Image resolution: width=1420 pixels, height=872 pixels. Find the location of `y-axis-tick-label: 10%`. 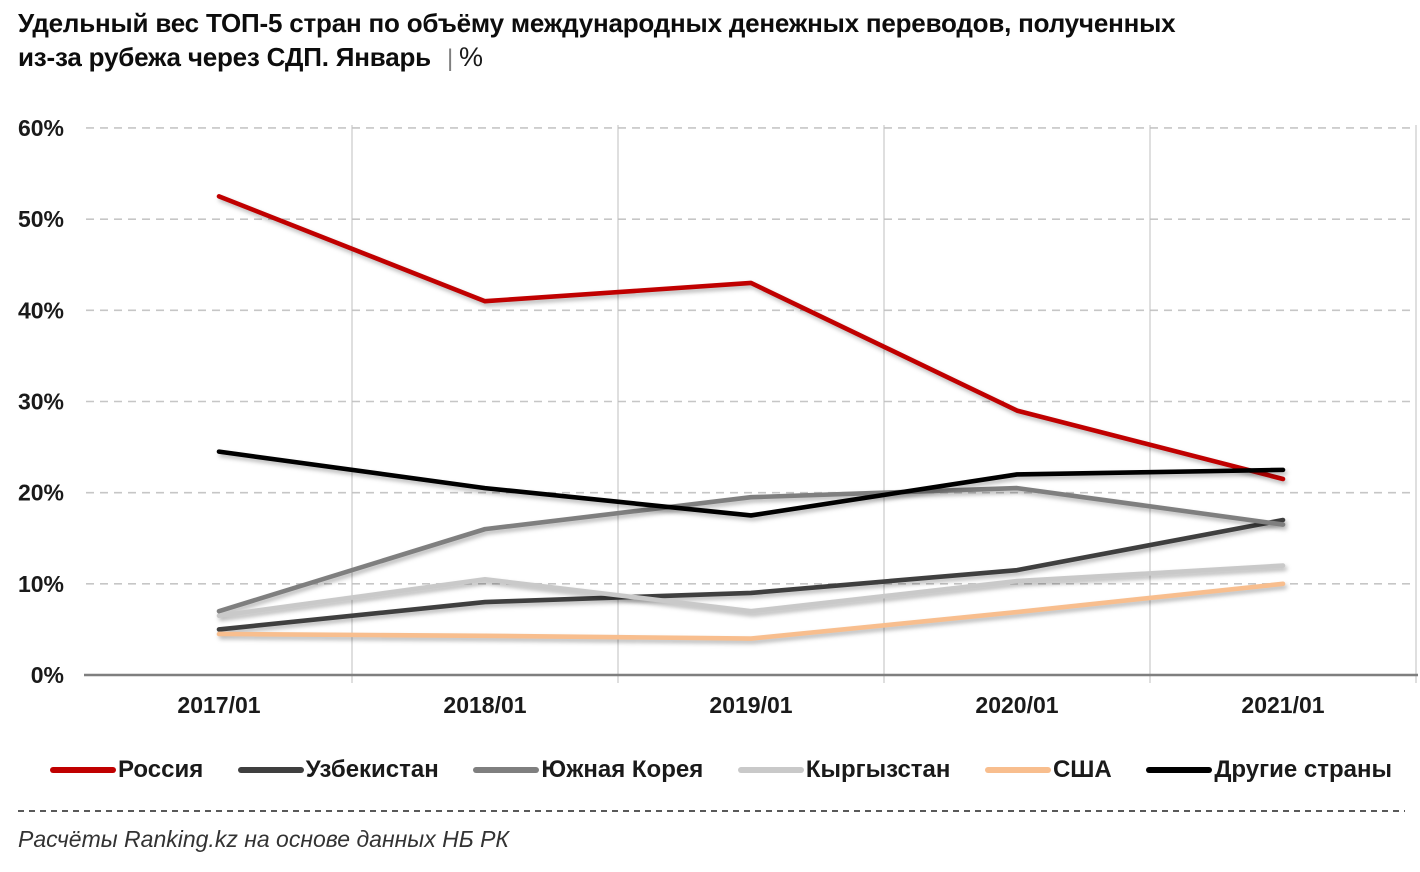

y-axis-tick-label: 10% is located at coordinates (41, 584).